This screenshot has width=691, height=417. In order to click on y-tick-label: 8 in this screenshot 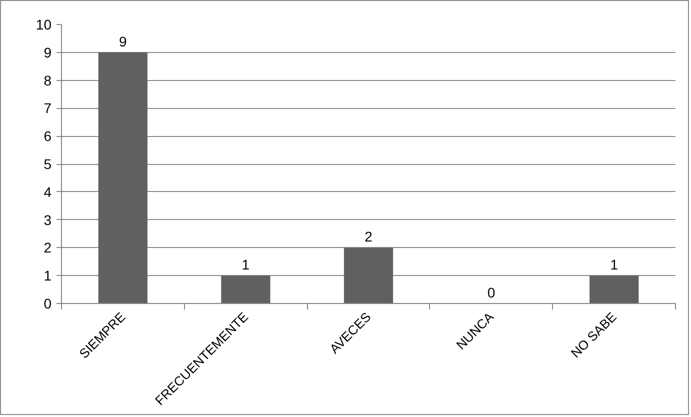, I will do `click(48, 80)`.